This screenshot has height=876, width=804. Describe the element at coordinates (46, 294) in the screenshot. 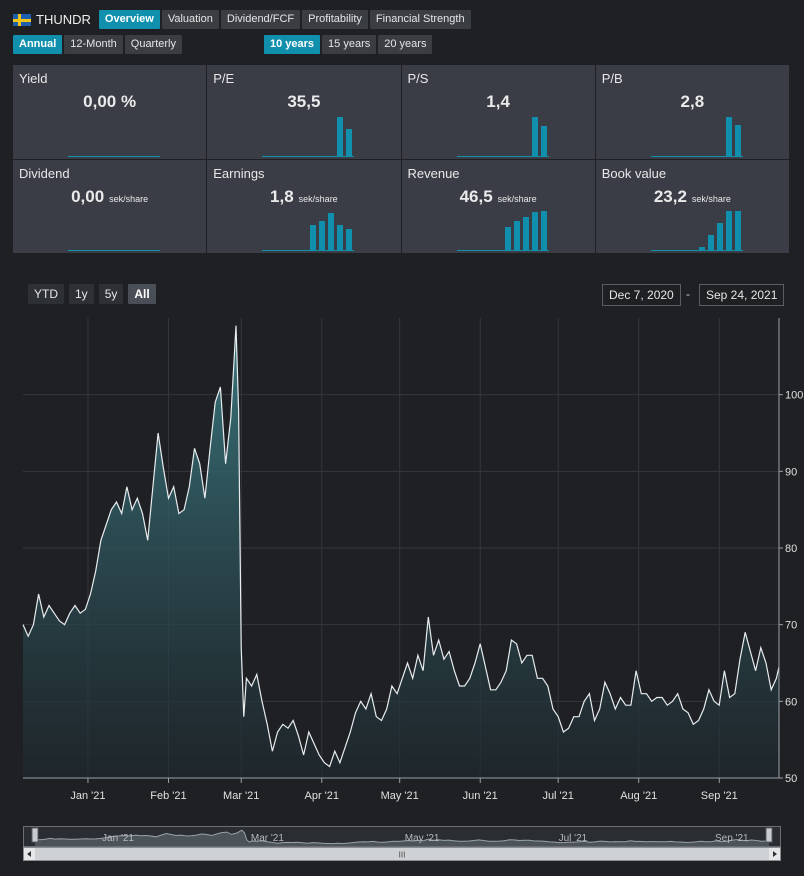

I see `range-button-ytd: YTD` at that location.